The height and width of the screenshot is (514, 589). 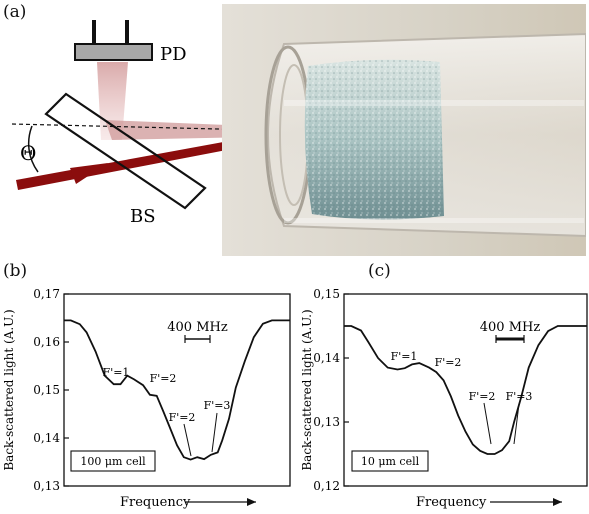 I want to click on cell-label: 10 μm cell, so click(x=390, y=461).